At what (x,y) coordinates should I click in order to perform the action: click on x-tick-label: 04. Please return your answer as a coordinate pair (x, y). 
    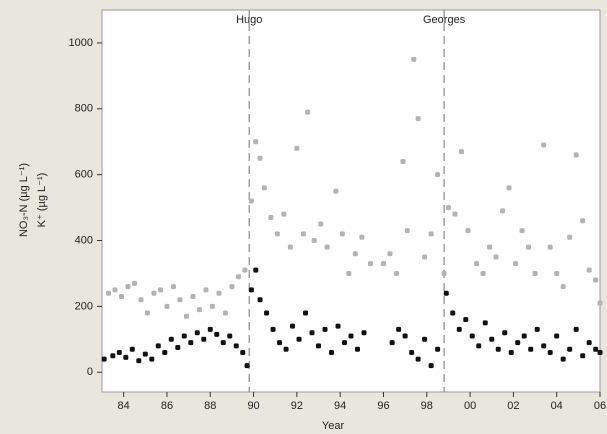
    Looking at the image, I should click on (557, 406).